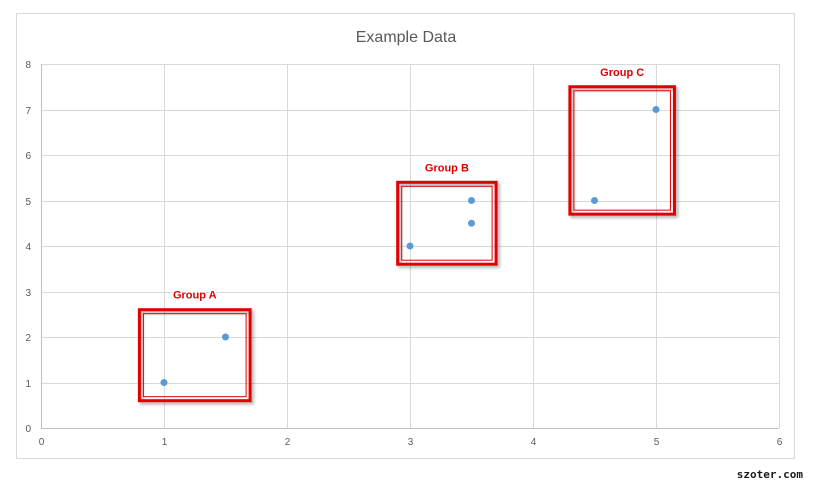 The height and width of the screenshot is (485, 815). I want to click on x-tick-label: 0, so click(42, 442).